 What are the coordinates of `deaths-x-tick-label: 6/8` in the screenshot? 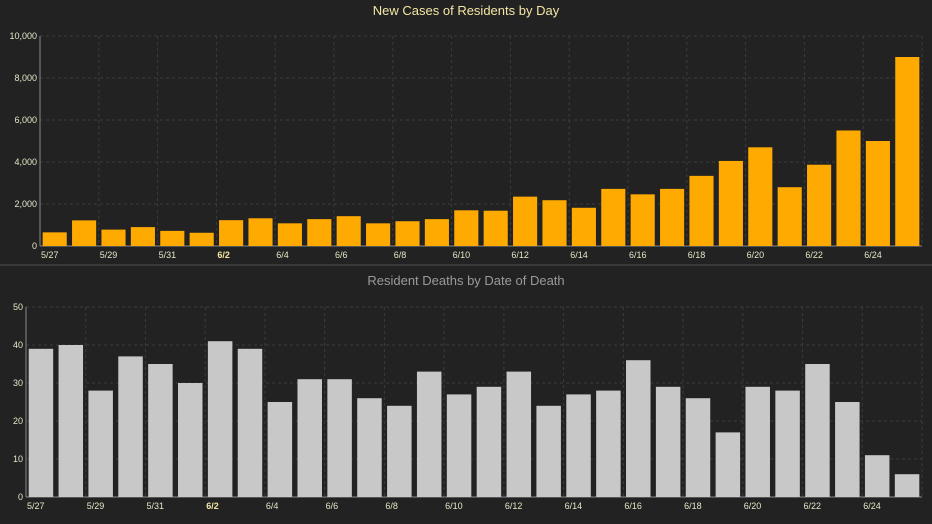 It's located at (391, 506).